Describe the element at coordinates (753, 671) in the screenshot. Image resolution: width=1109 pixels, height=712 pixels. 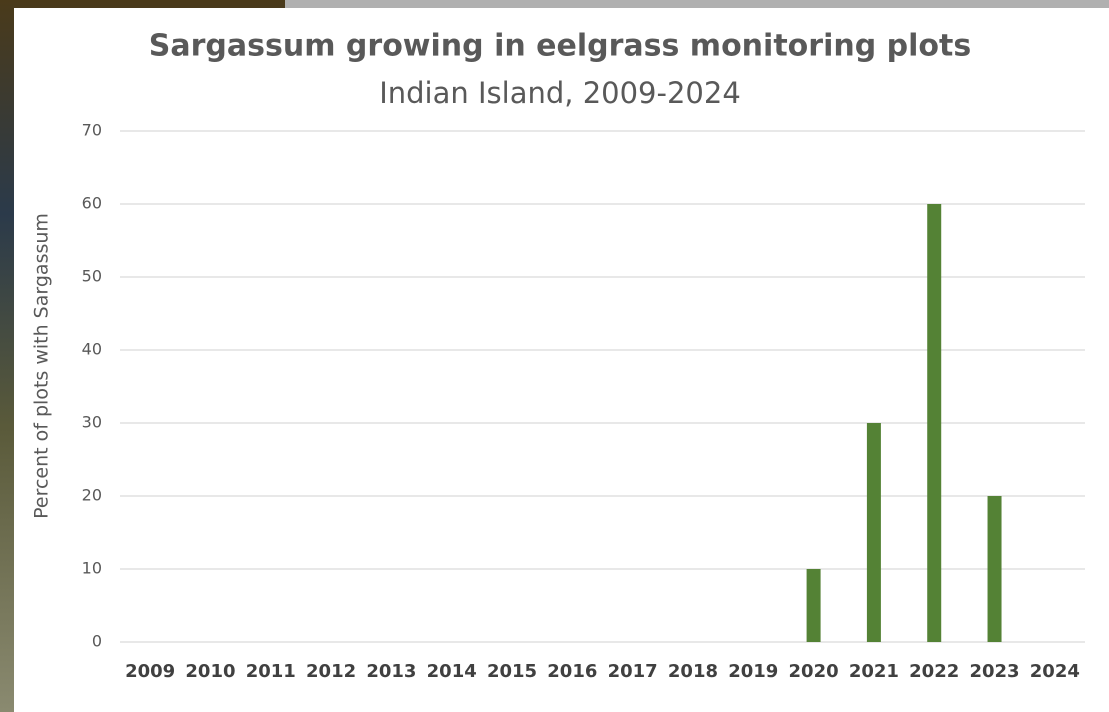
I see `x-tick-label: 2019` at that location.